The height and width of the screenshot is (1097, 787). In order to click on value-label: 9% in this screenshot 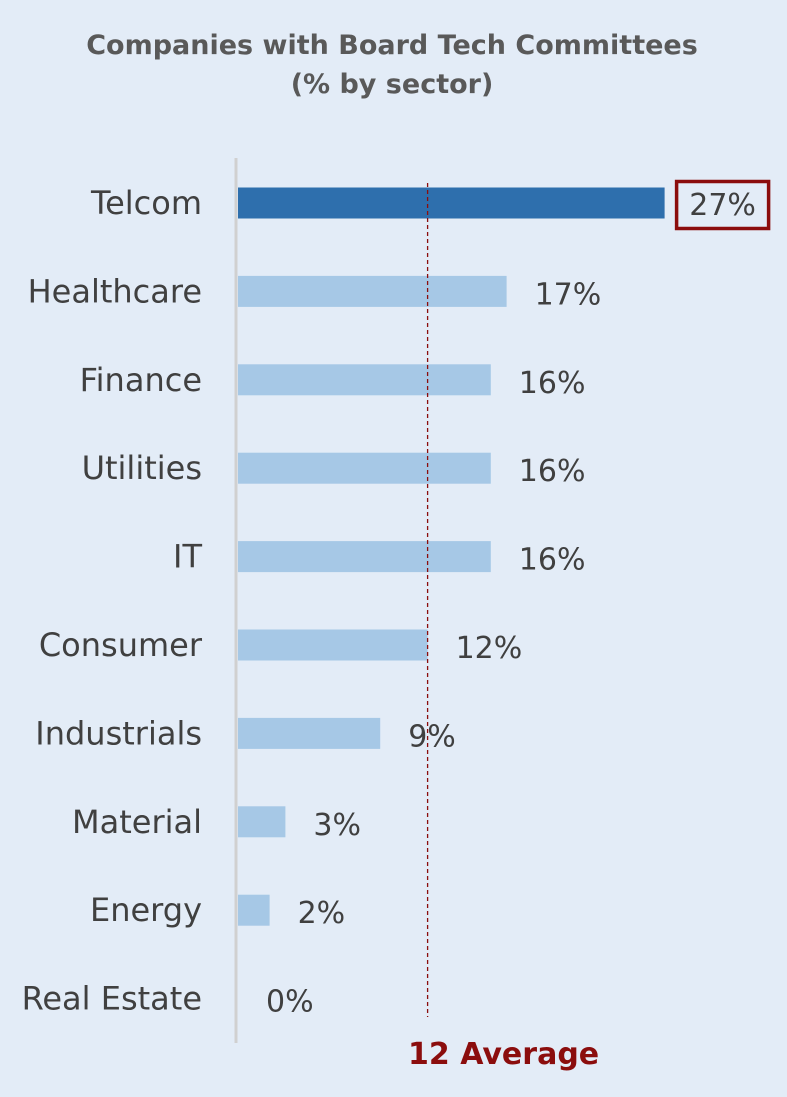, I will do `click(432, 736)`.